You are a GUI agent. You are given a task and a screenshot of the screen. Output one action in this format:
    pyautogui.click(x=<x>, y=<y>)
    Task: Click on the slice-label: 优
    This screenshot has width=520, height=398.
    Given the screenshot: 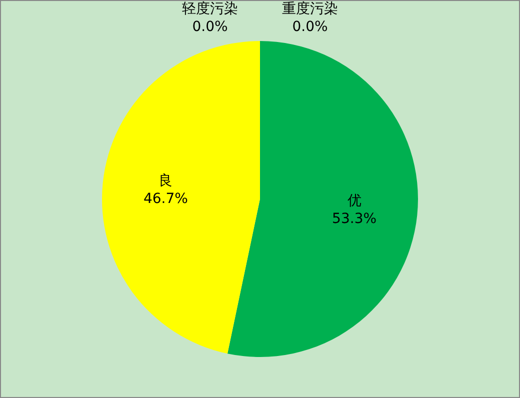 What is the action you would take?
    pyautogui.click(x=354, y=200)
    